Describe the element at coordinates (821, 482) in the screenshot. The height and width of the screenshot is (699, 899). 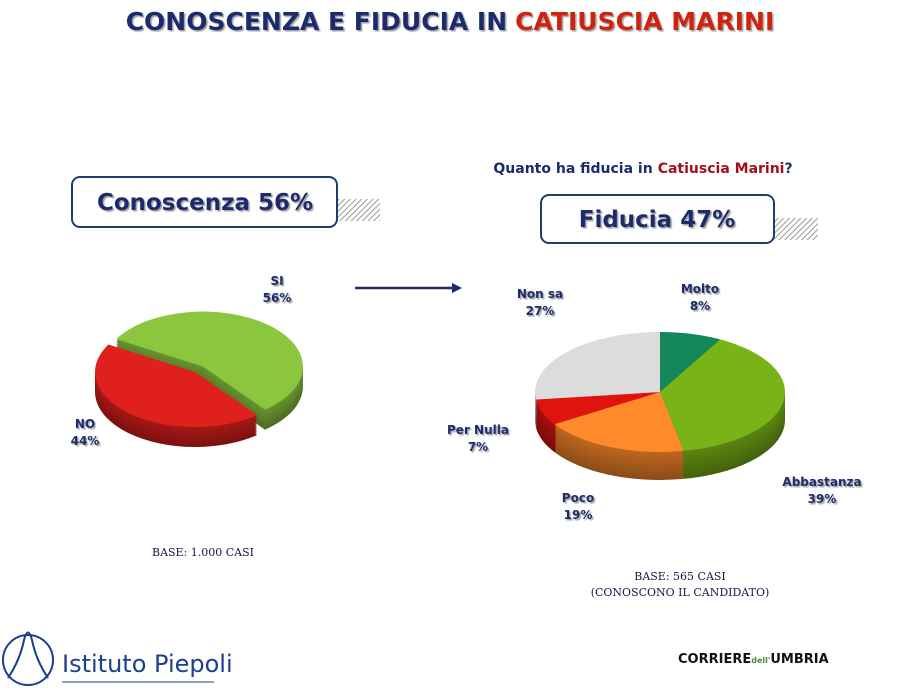
I see `slice-label: Abbastanza` at that location.